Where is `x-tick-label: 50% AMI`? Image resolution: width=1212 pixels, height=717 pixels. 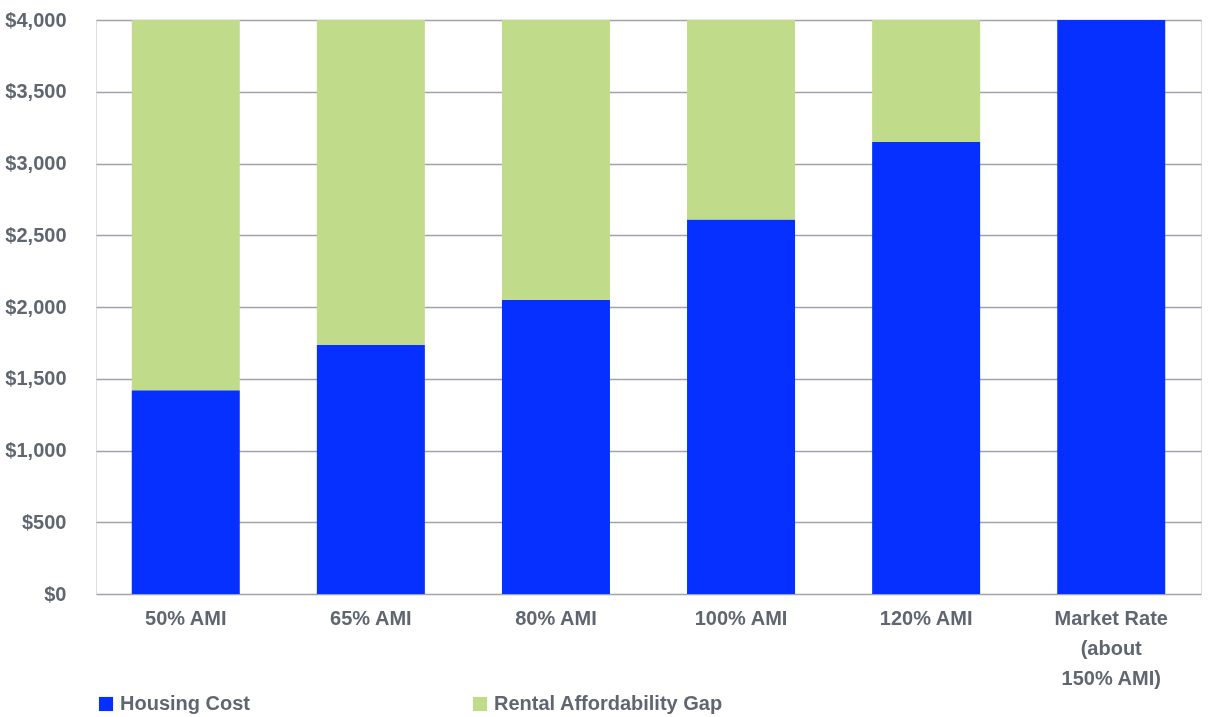 x-tick-label: 50% AMI is located at coordinates (186, 617).